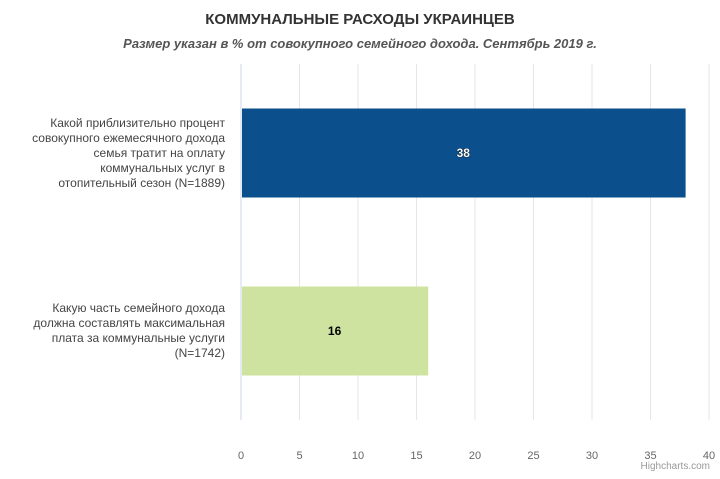  What do you see at coordinates (128, 137) in the screenshot?
I see `category-label-line: совокупного ежемесячного дохода` at bounding box center [128, 137].